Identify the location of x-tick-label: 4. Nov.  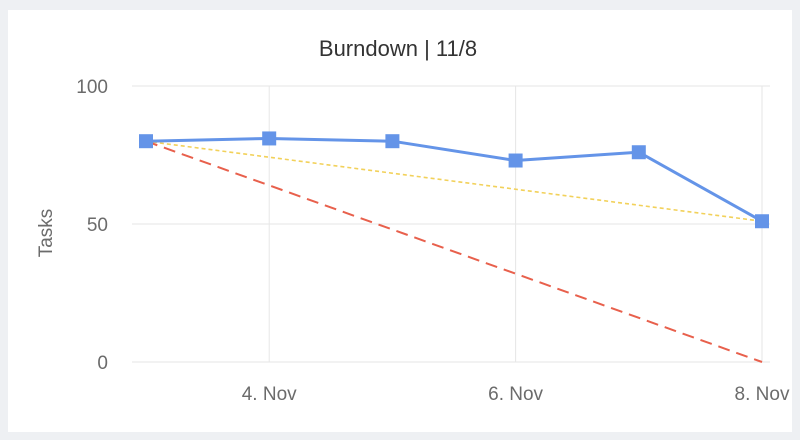
(269, 394).